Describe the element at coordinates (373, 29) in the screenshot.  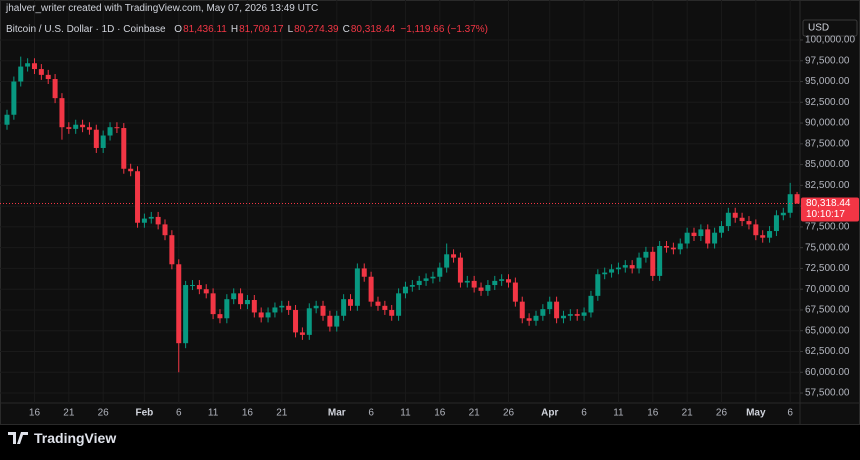
I see `ohlc-value: 80,318.44` at that location.